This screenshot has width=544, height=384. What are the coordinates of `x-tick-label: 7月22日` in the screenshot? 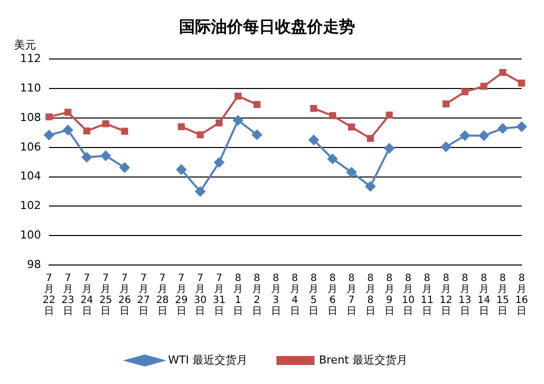 It's located at (49, 295).